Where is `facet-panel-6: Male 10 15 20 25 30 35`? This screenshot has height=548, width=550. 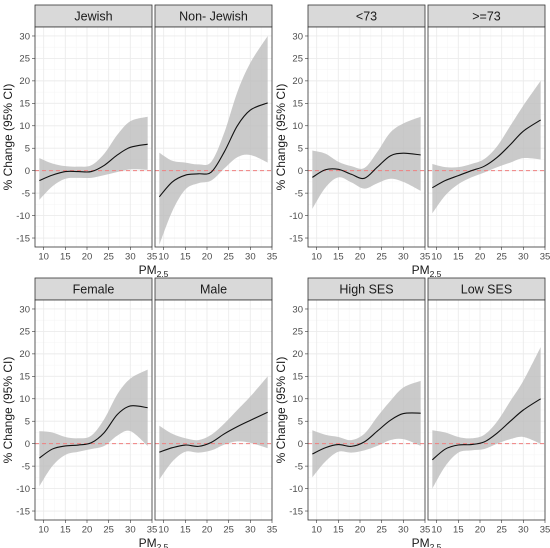
facet-panel-6: Male 10 15 20 25 30 35 is located at coordinates (216, 406).